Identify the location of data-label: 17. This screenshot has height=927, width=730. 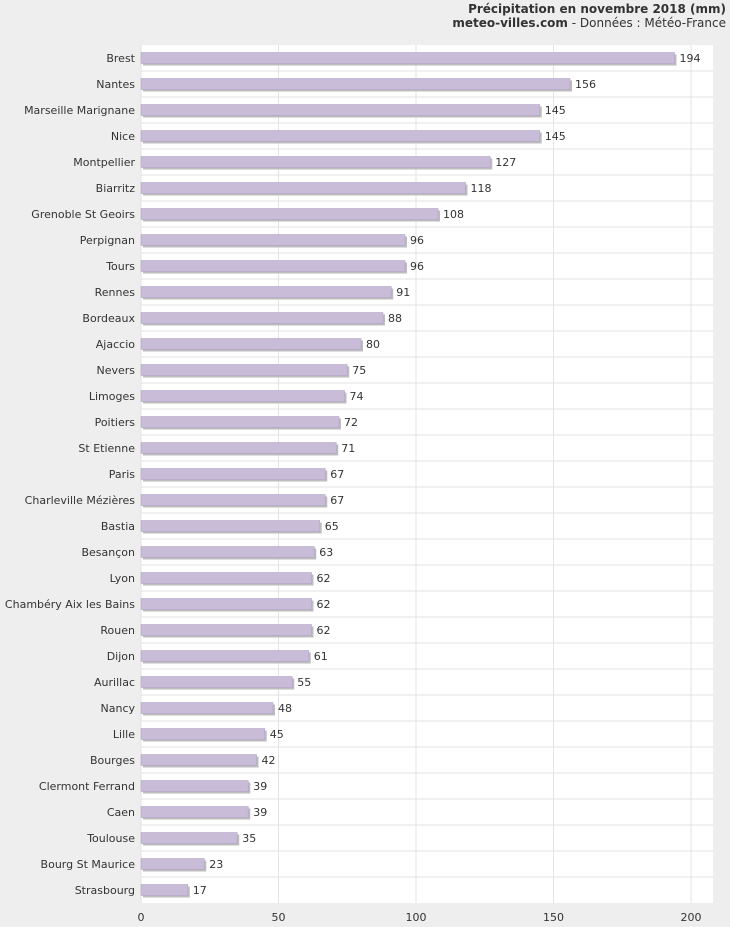
(200, 890).